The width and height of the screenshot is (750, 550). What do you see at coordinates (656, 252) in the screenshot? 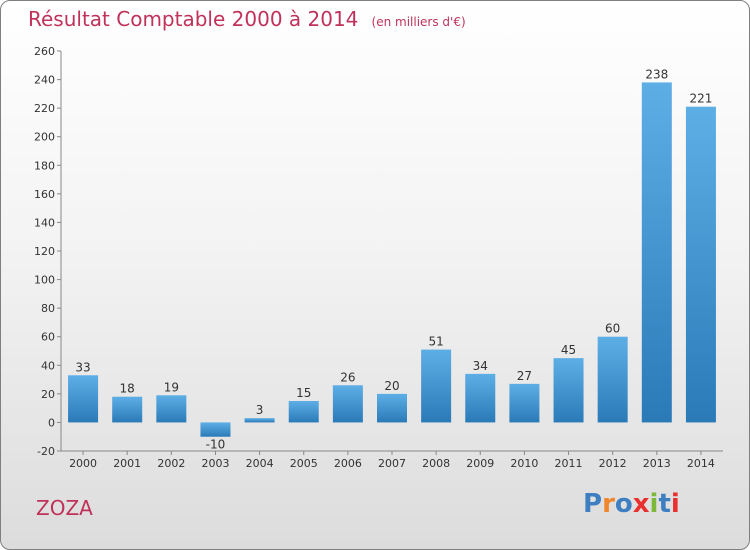
I see `bar-2013` at bounding box center [656, 252].